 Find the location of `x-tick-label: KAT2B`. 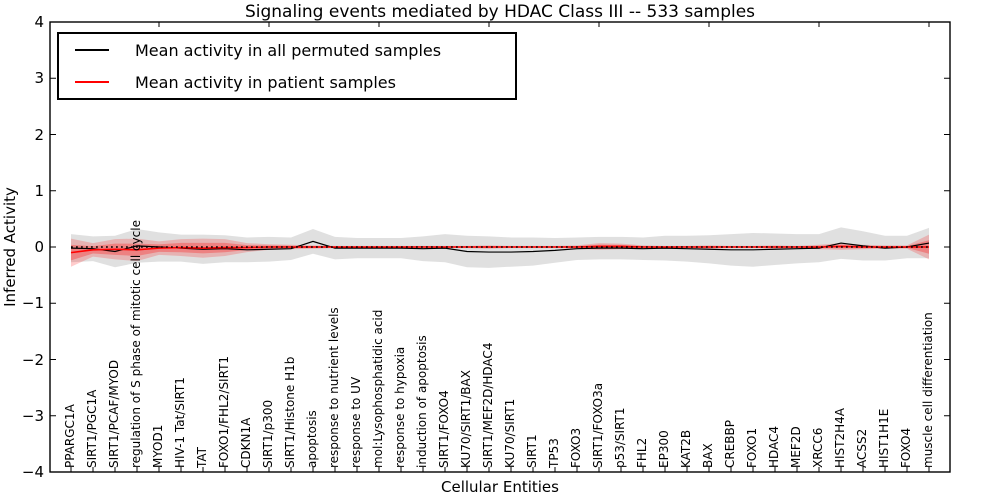

x-tick-label: KAT2B is located at coordinates (686, 448).